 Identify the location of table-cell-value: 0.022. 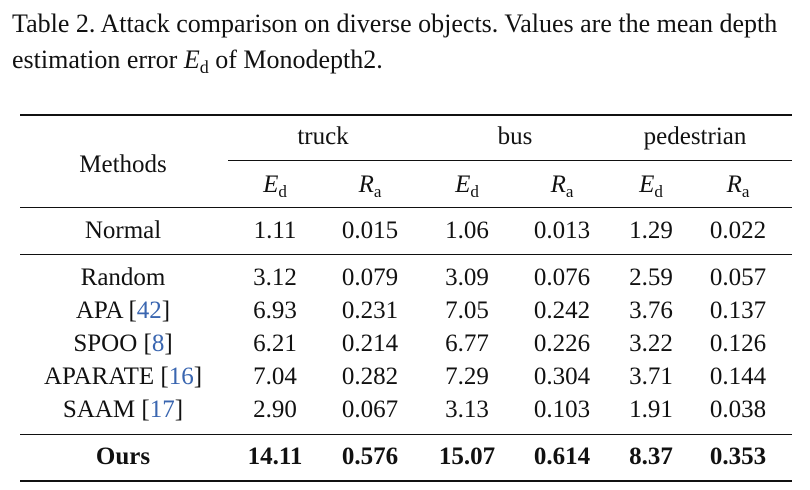
(738, 230).